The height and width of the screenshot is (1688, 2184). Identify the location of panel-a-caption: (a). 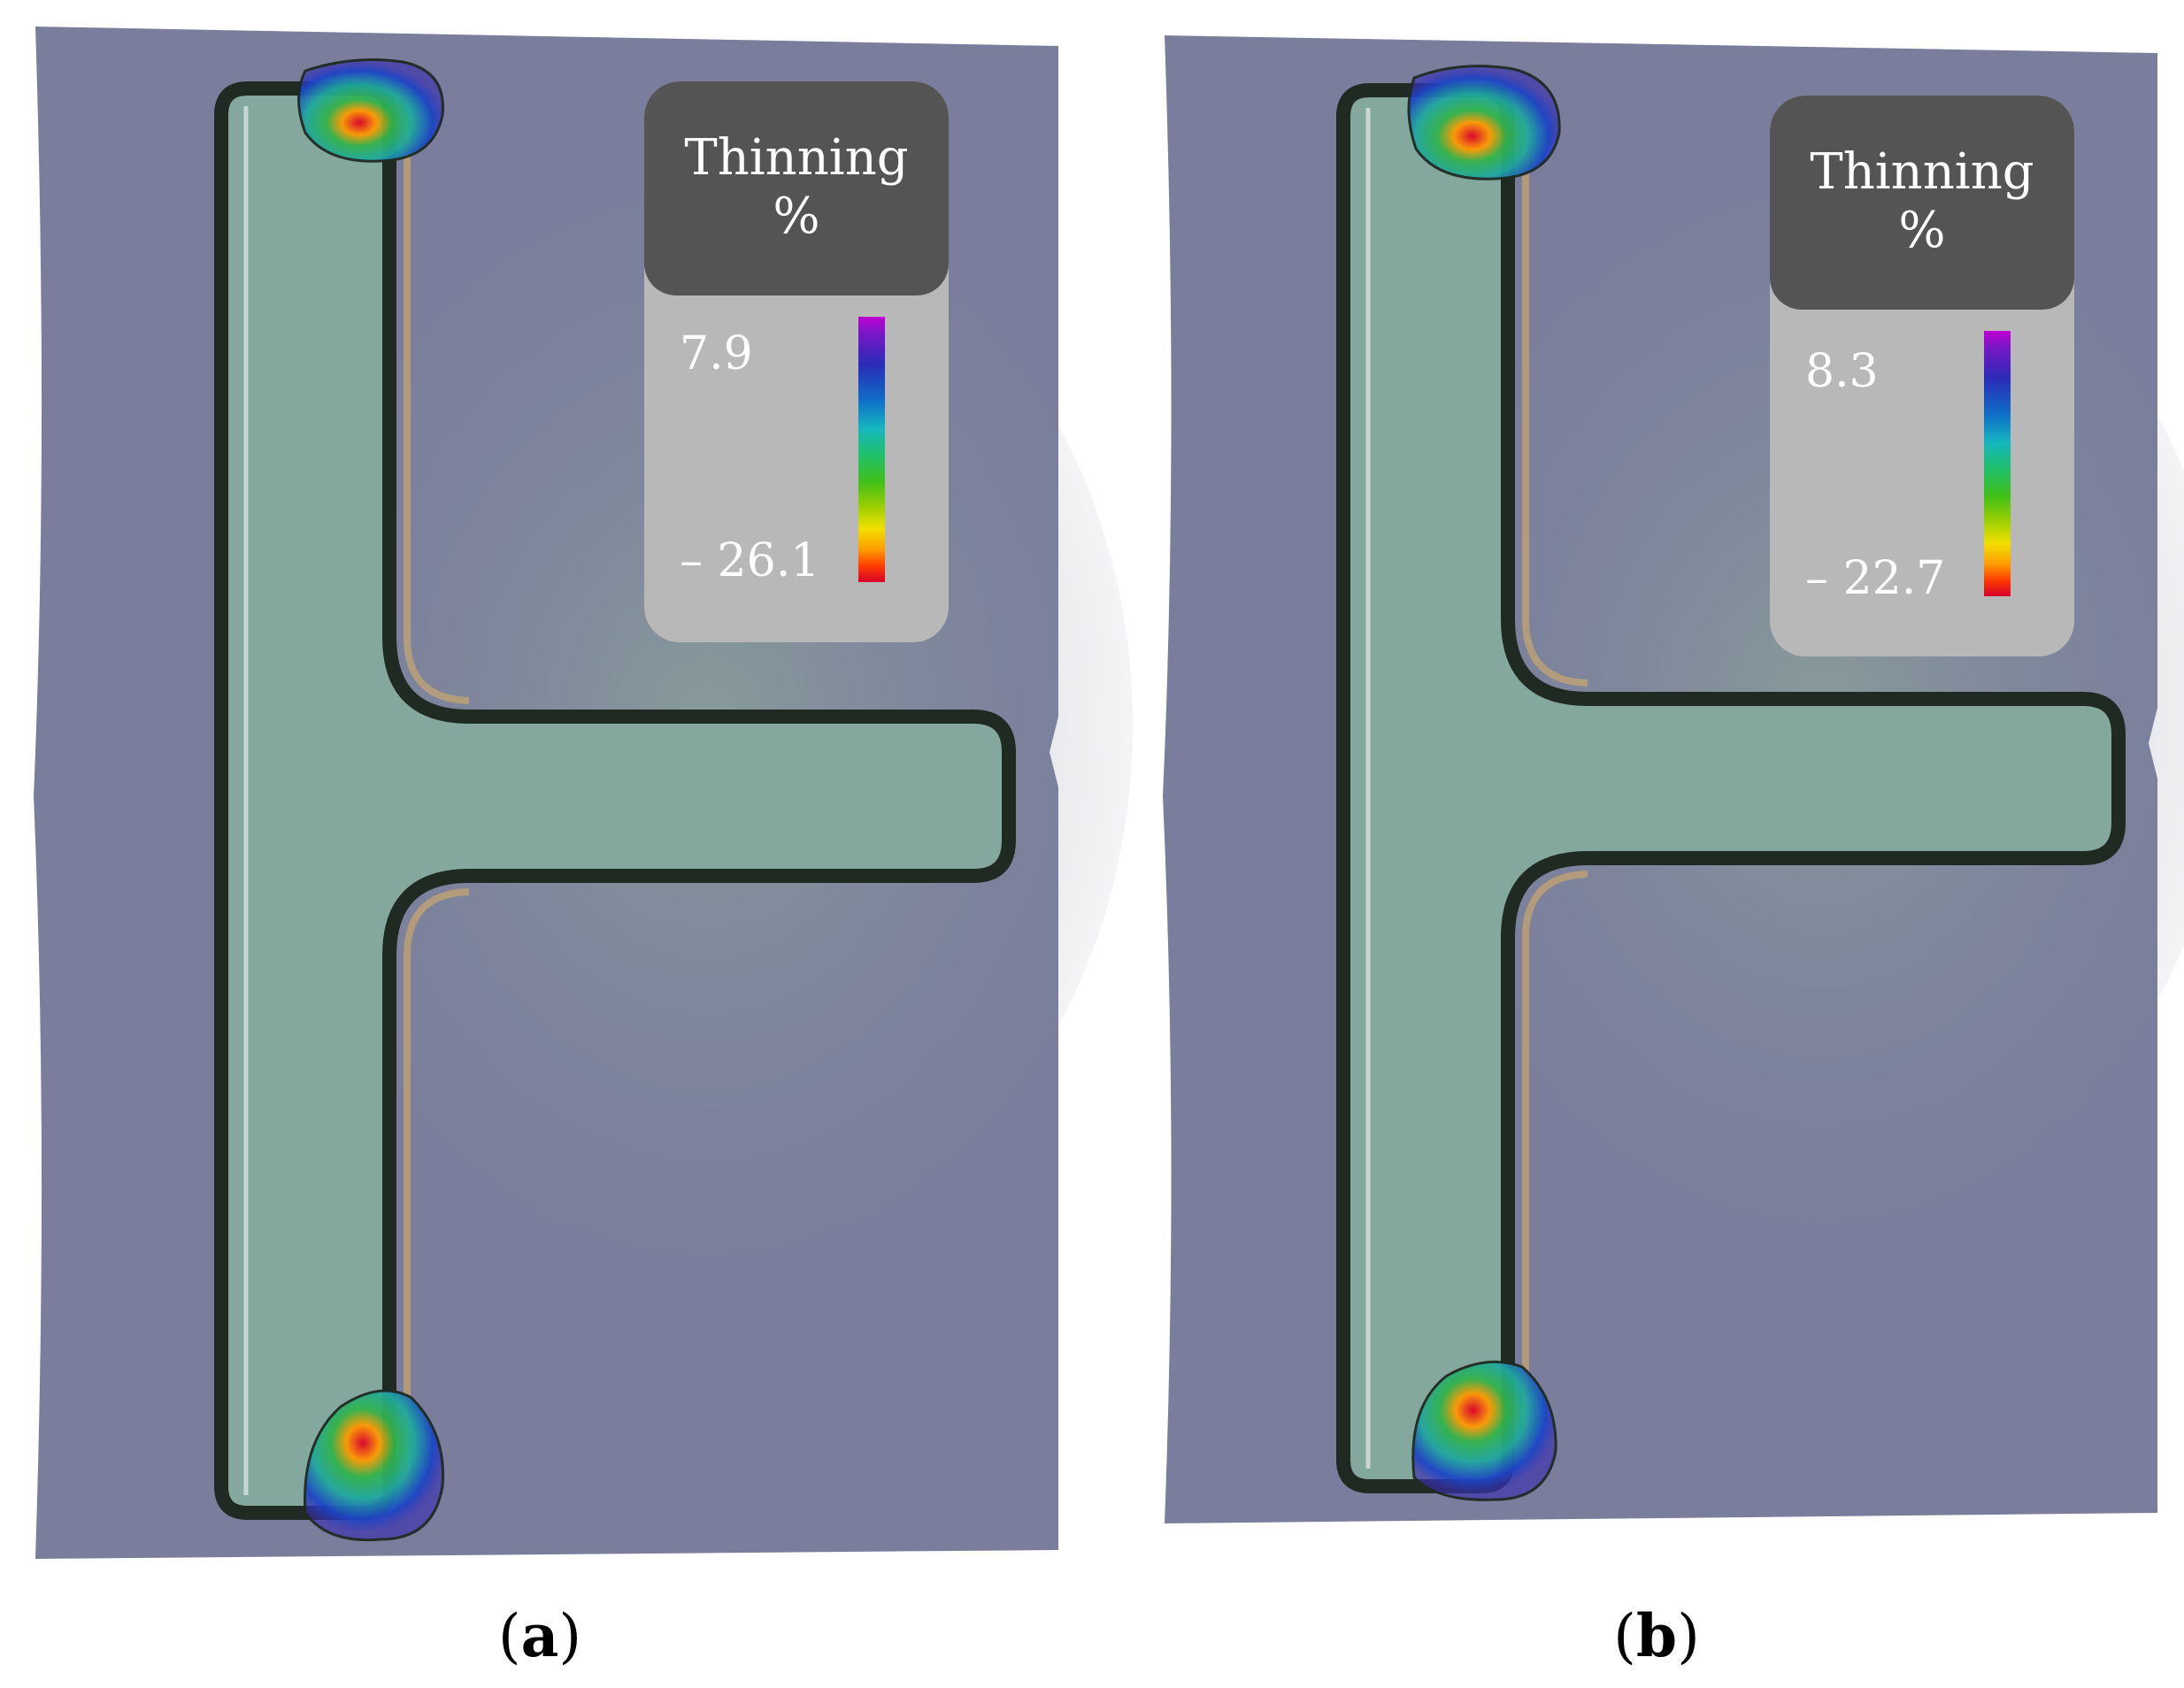
(539, 1635).